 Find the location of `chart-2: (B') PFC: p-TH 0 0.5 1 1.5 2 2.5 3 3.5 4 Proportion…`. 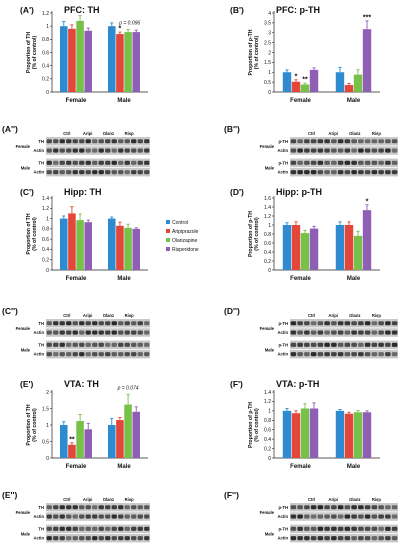

chart-2: (B') PFC: p-TH 0 0.5 1 1.5 2 2.5 3 3.5 4 Proportion… is located at coordinates (305, 54).